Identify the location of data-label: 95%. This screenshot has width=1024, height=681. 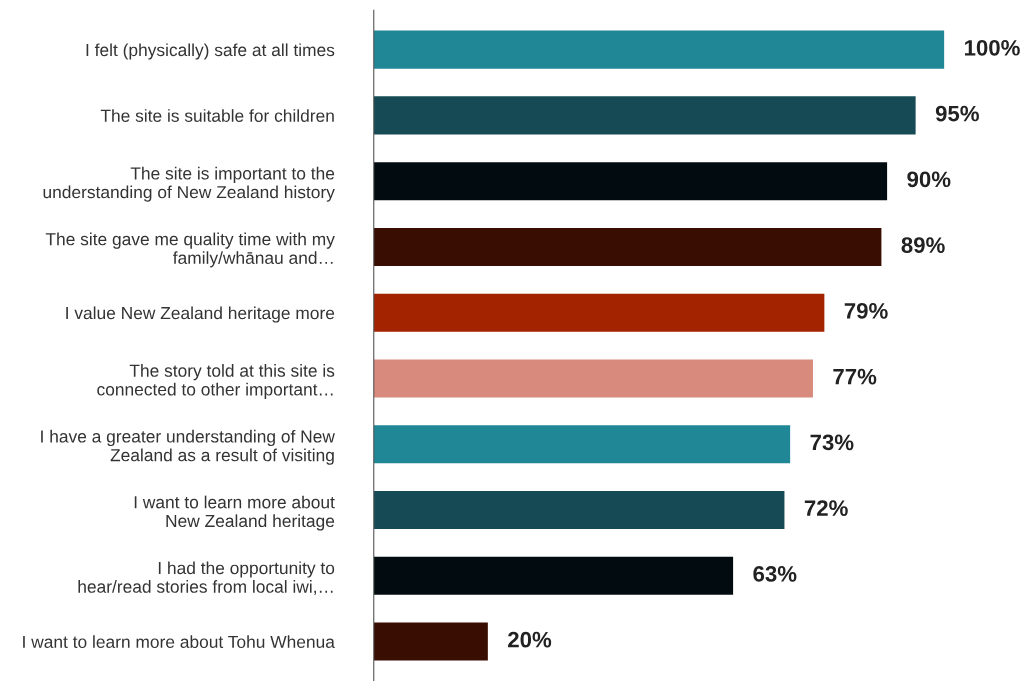
(957, 113).